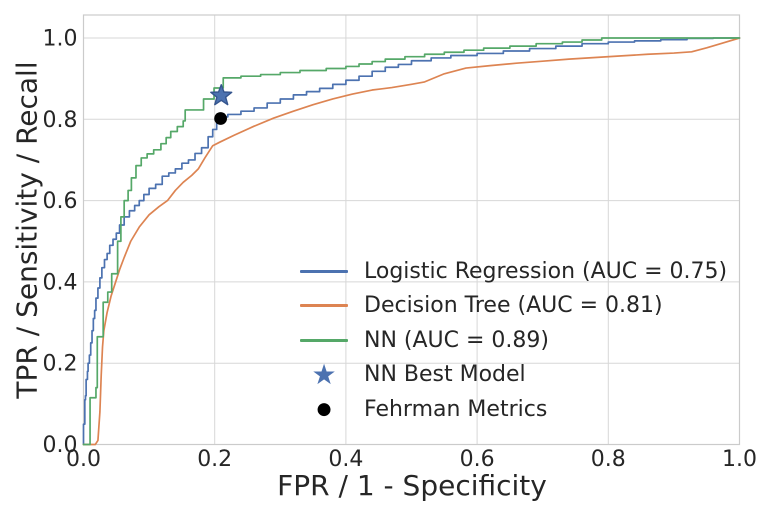  I want to click on legend-item-fehrman-metrics: ● Fehrman Metrics, so click(507, 409).